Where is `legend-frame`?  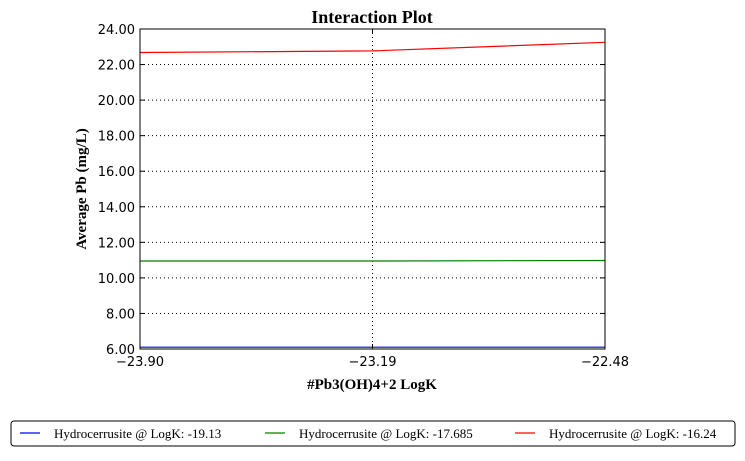 legend-frame is located at coordinates (373, 433).